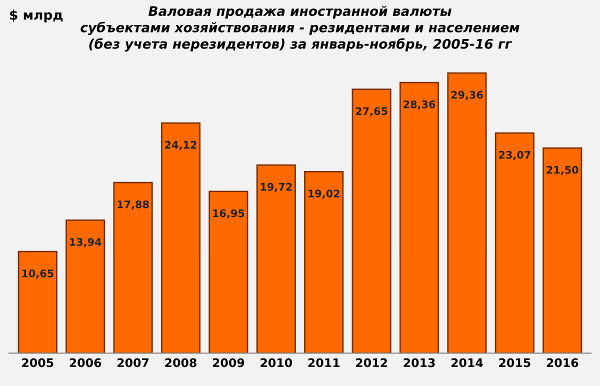 Image resolution: width=600 pixels, height=386 pixels. What do you see at coordinates (228, 363) in the screenshot?
I see `x-tick-label: 2009` at bounding box center [228, 363].